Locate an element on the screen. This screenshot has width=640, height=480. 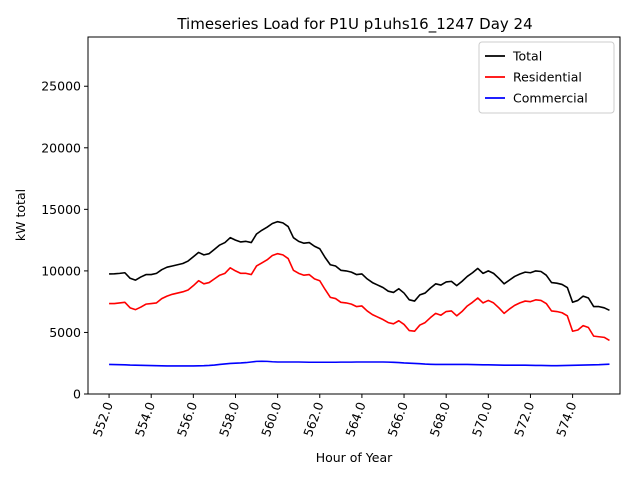
legend-label-residential: Residential is located at coordinates (547, 77).